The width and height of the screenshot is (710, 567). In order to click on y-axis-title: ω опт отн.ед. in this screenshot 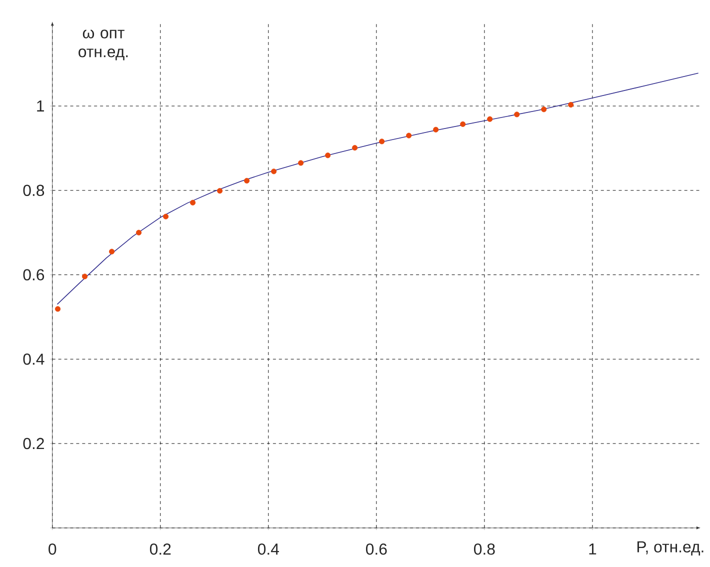, I will do `click(103, 45)`.